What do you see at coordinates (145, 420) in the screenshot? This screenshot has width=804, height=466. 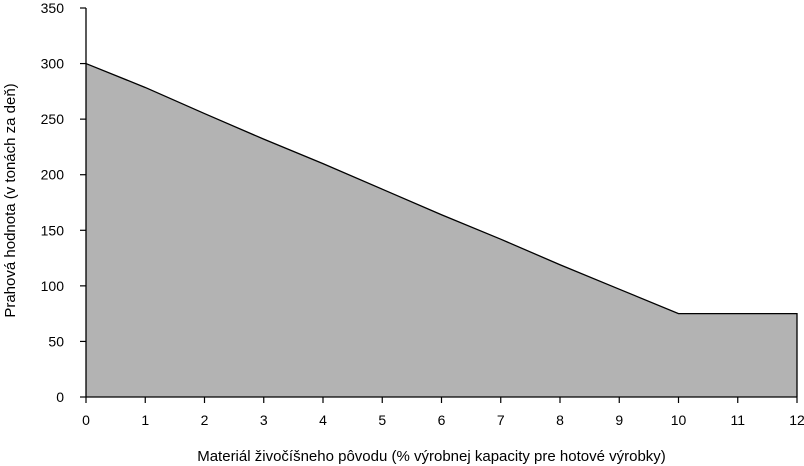 I see `x-tick-label: 1` at bounding box center [145, 420].